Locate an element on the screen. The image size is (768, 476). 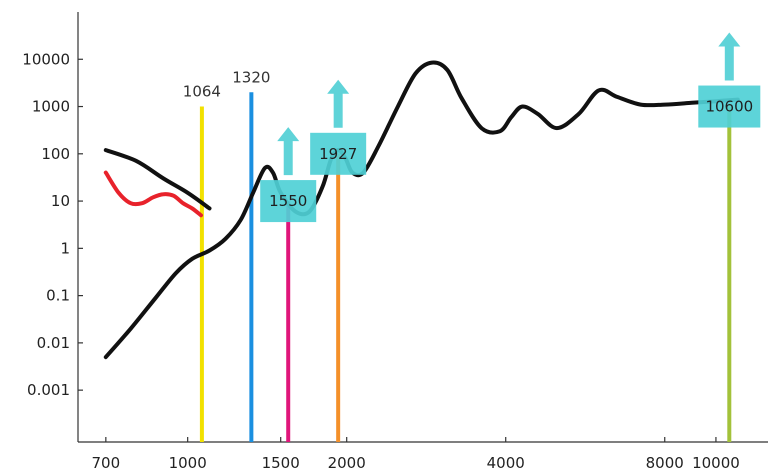
marker-label-10600: 10600 is located at coordinates (729, 107).